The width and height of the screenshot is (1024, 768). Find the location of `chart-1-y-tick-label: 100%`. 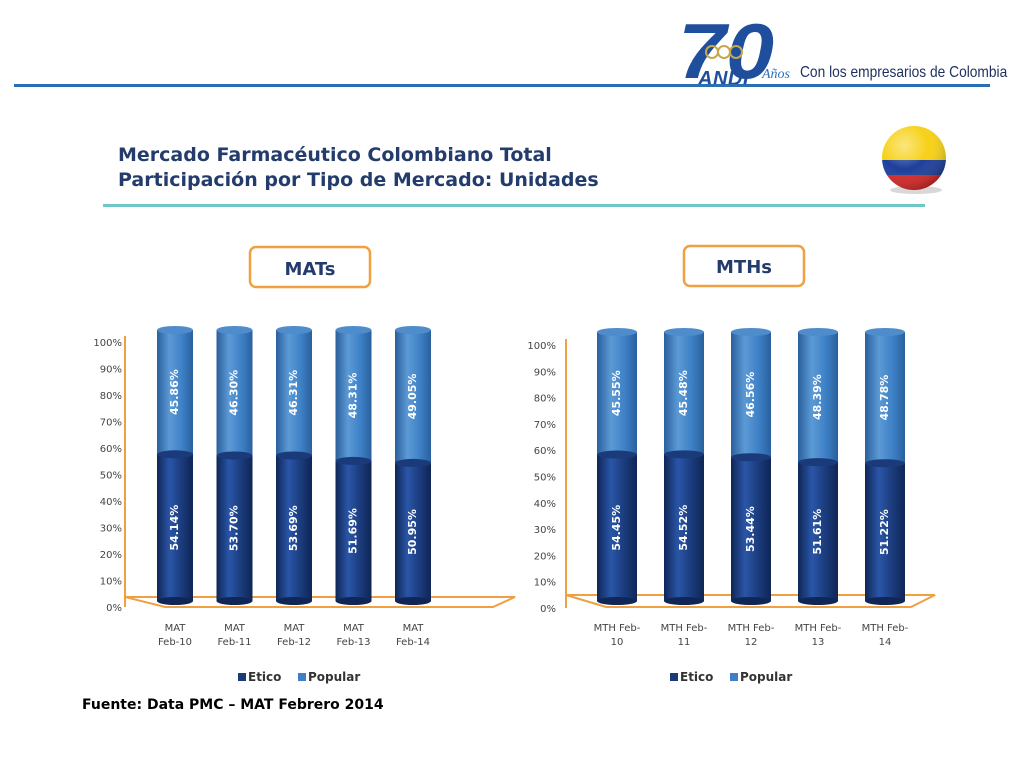

chart-1-y-tick-label: 100% is located at coordinates (107, 343).